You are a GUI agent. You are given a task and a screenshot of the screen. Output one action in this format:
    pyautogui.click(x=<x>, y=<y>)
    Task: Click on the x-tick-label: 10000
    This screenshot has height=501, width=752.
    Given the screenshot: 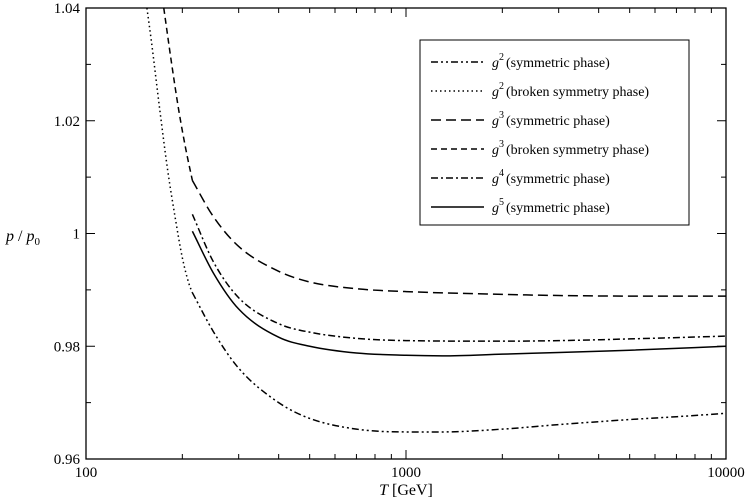 What is the action you would take?
    pyautogui.click(x=726, y=473)
    